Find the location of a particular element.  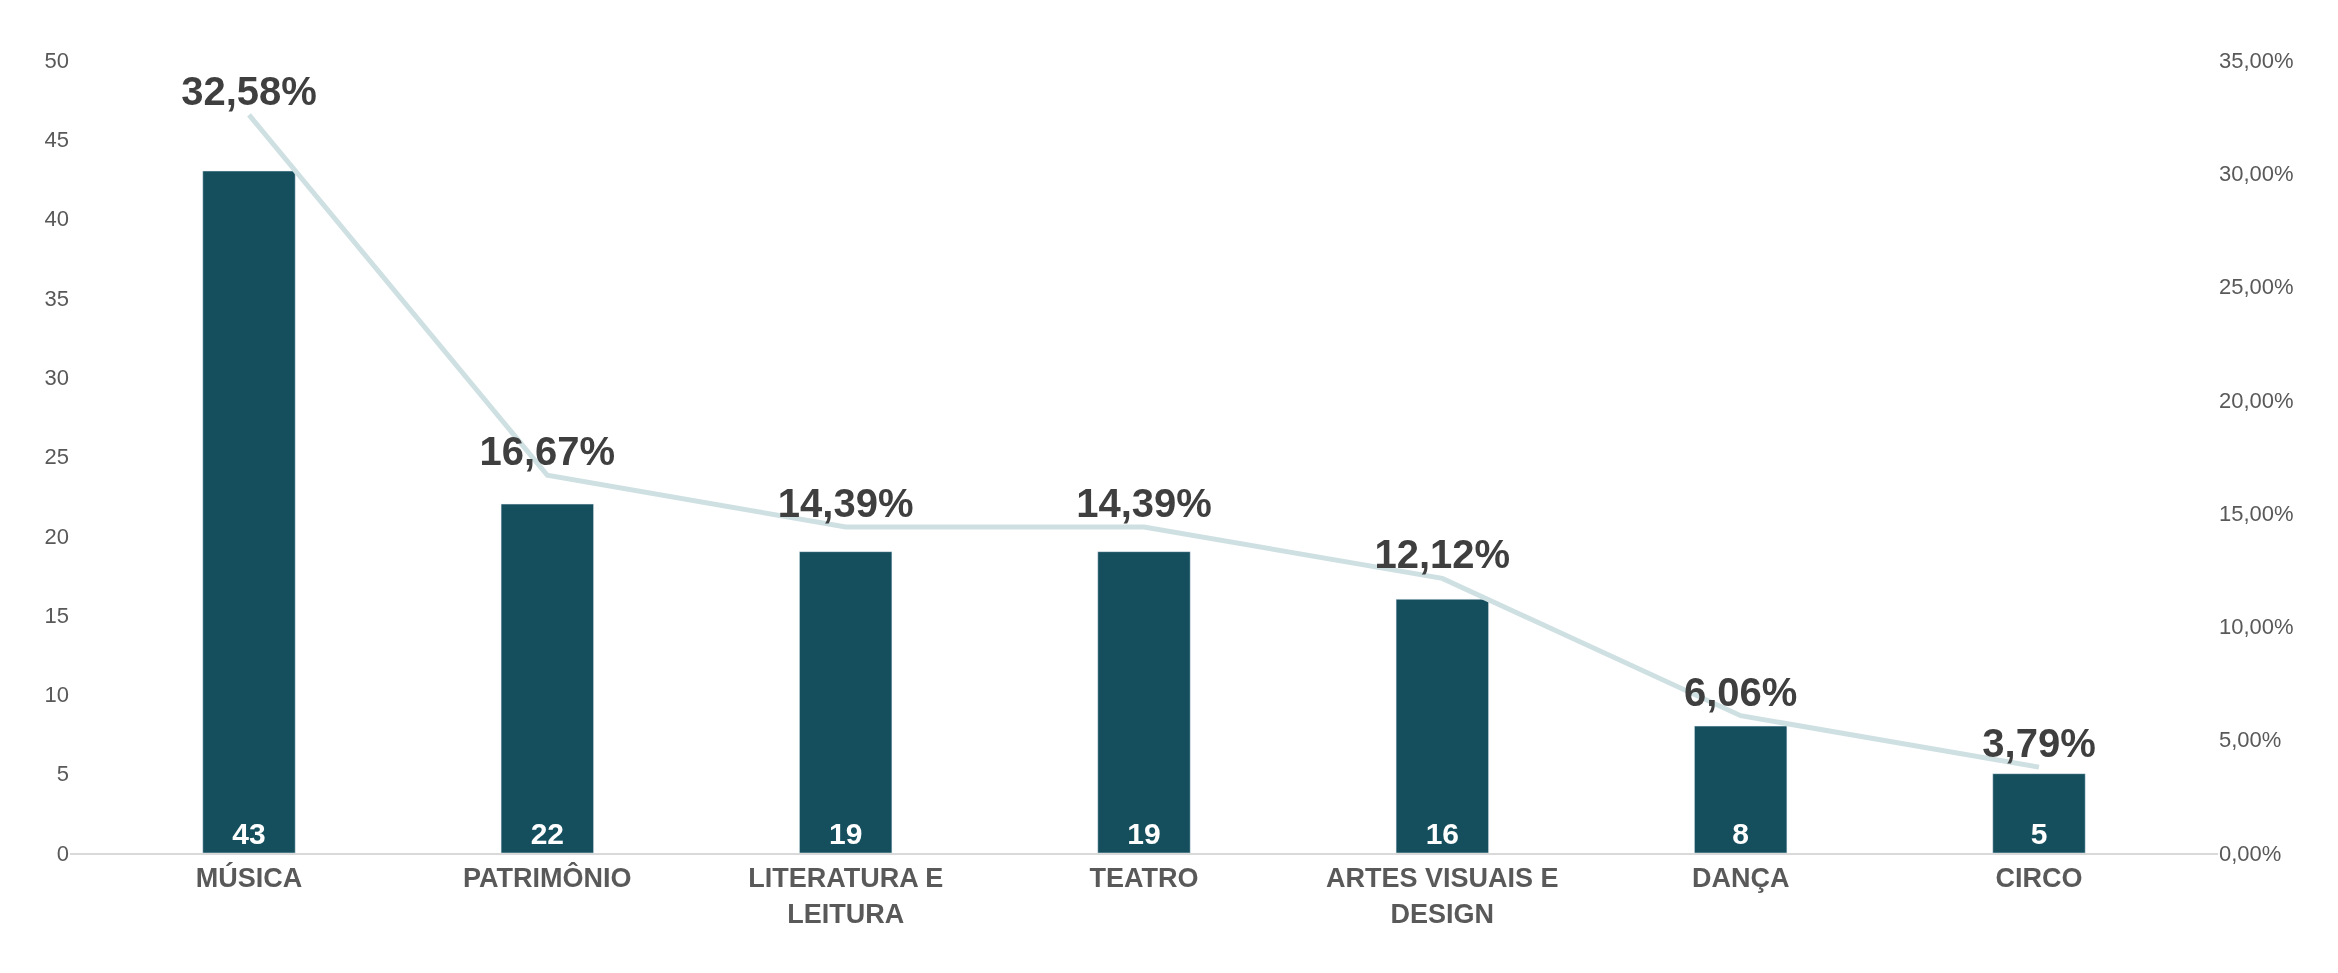

data-label: 3,79% is located at coordinates (2039, 743).